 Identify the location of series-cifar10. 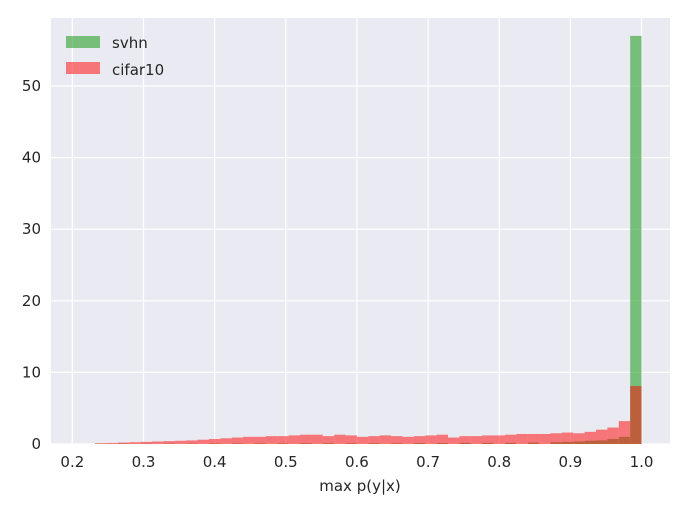
(368, 415).